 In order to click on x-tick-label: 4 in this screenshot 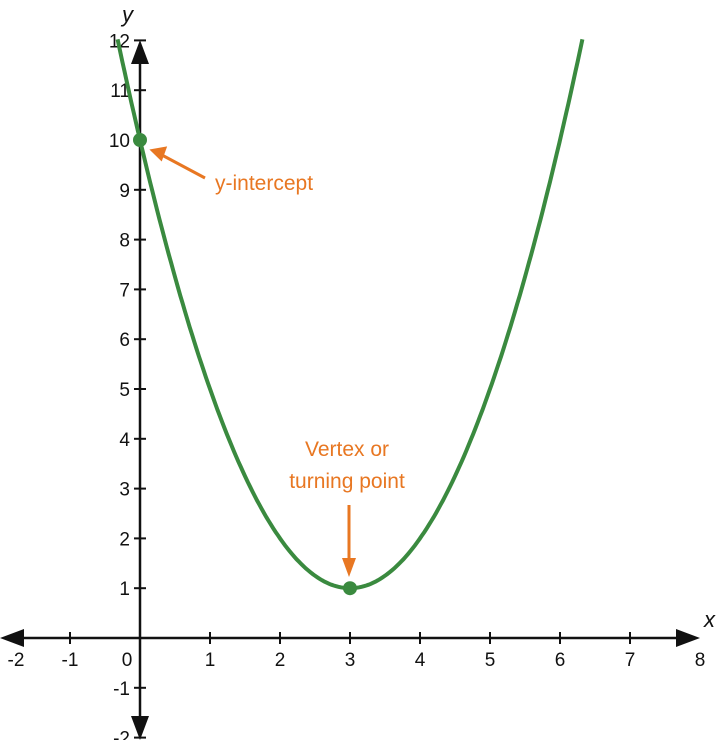, I will do `click(420, 660)`.